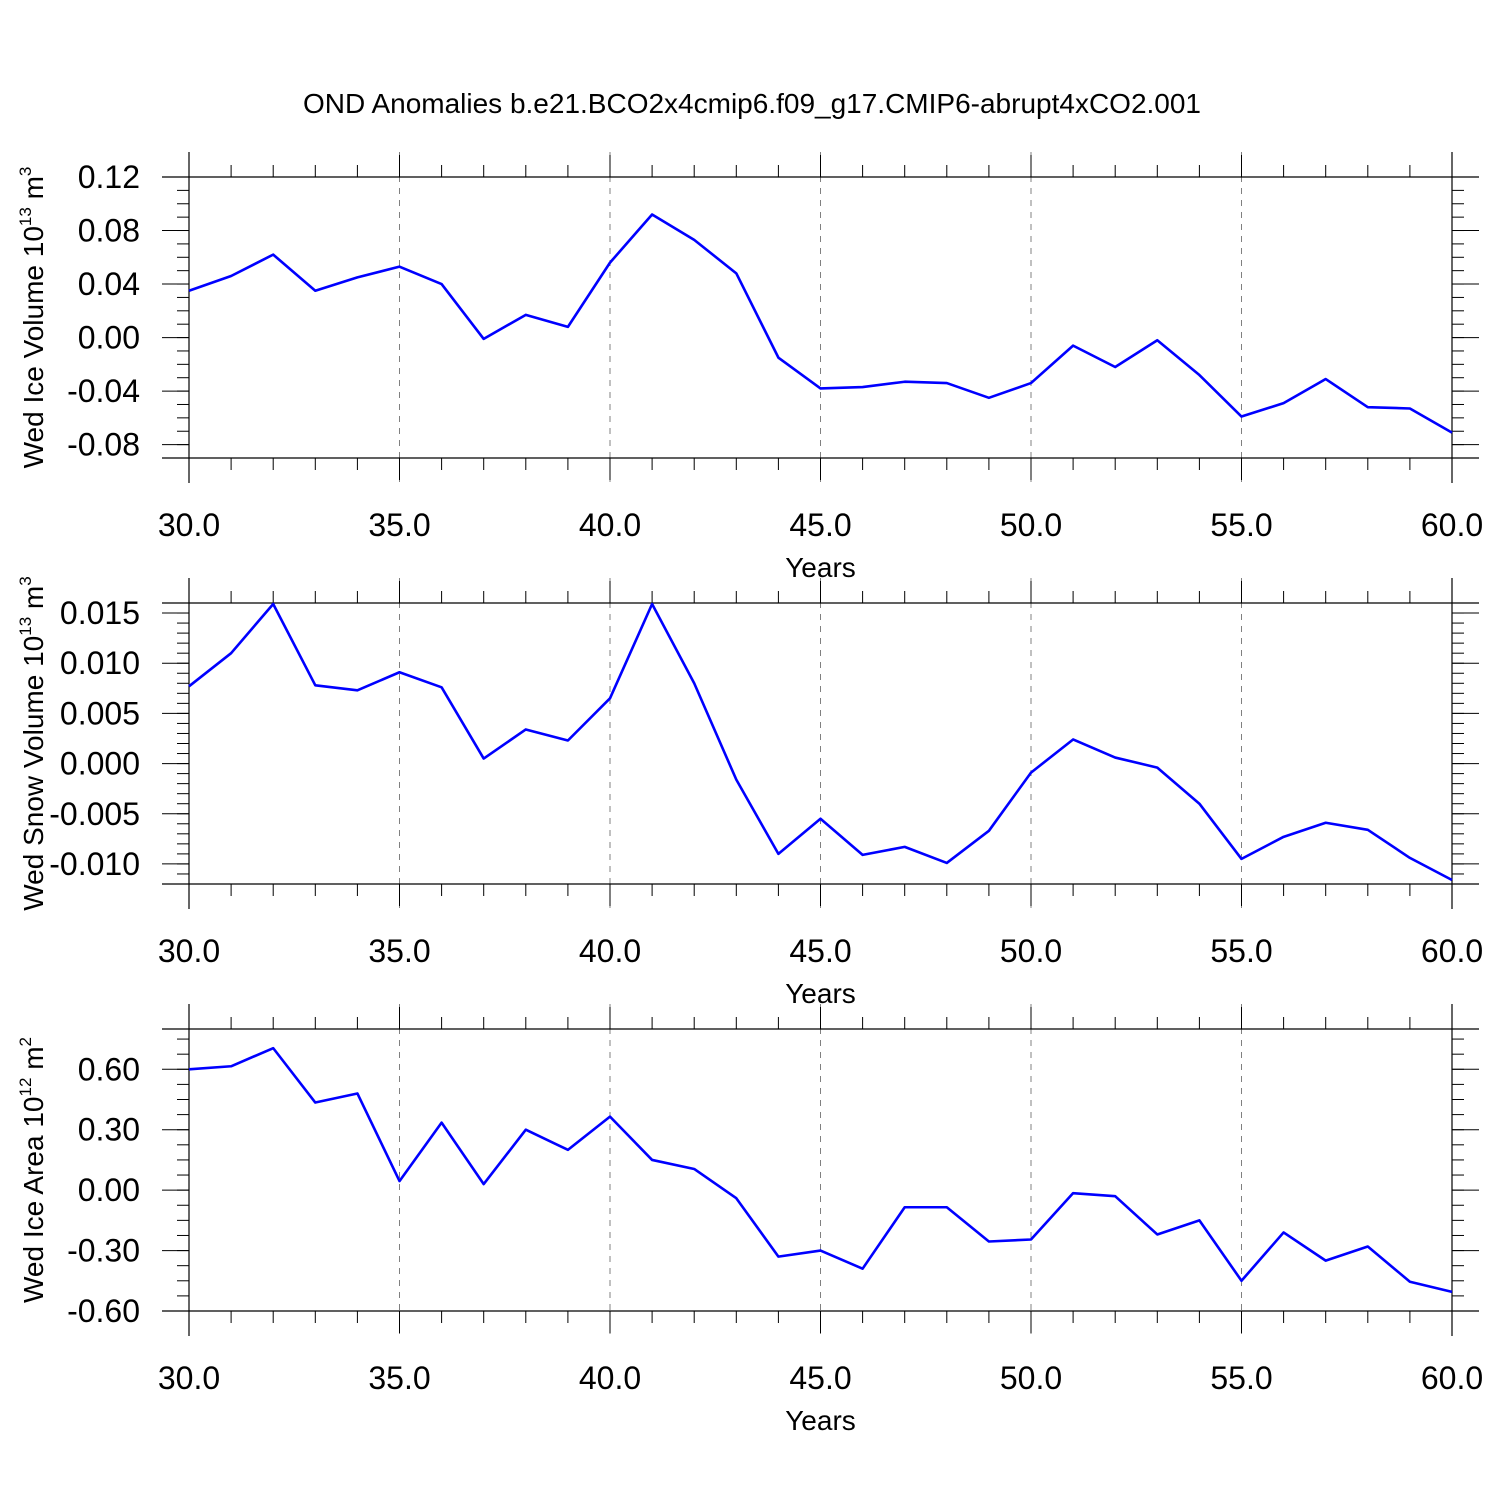  I want to click on y-axis-label: Wed Snow Volume 1013 m3, so click(32, 743).